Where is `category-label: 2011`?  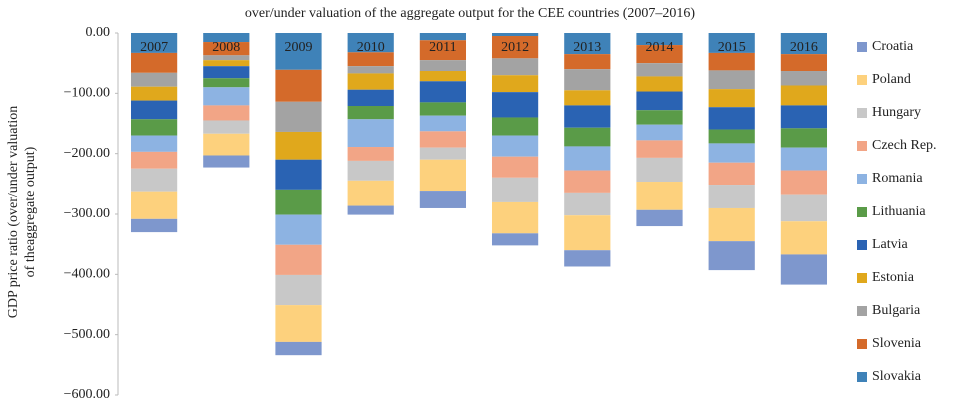
category-label: 2011 is located at coordinates (442, 47).